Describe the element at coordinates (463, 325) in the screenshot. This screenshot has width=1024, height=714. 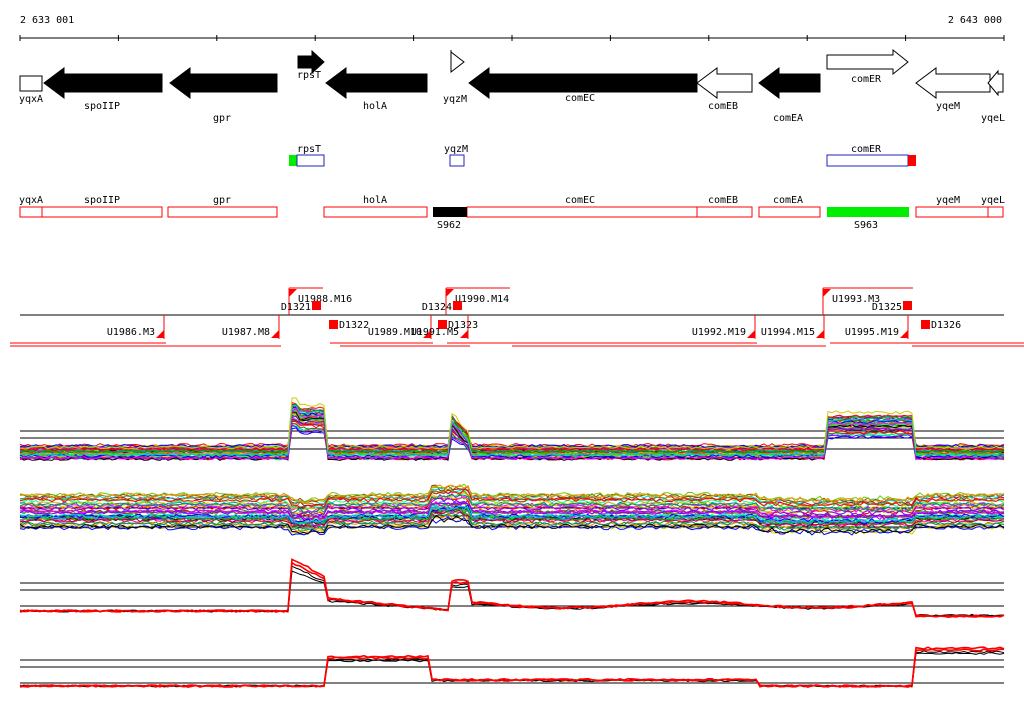
I see `terminator-label-D1323: D1323` at that location.